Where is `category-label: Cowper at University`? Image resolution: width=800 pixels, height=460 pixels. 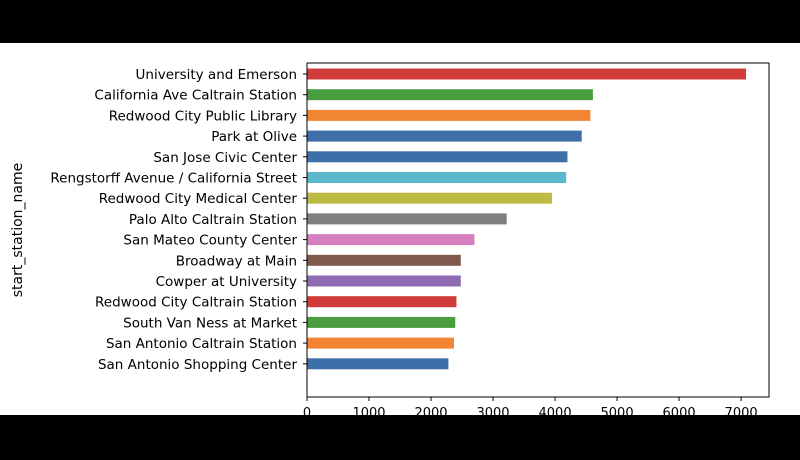
category-label: Cowper at University is located at coordinates (226, 282).